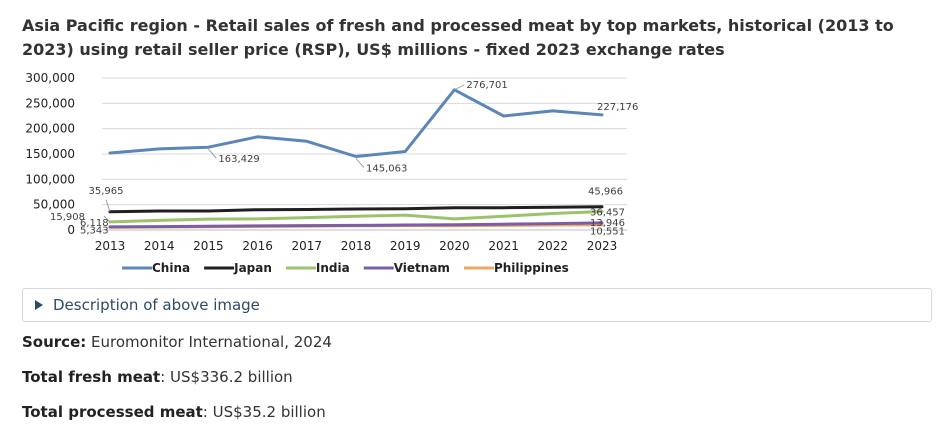 This screenshot has width=944, height=432. I want to click on legend-item-japan: Japan, so click(238, 268).